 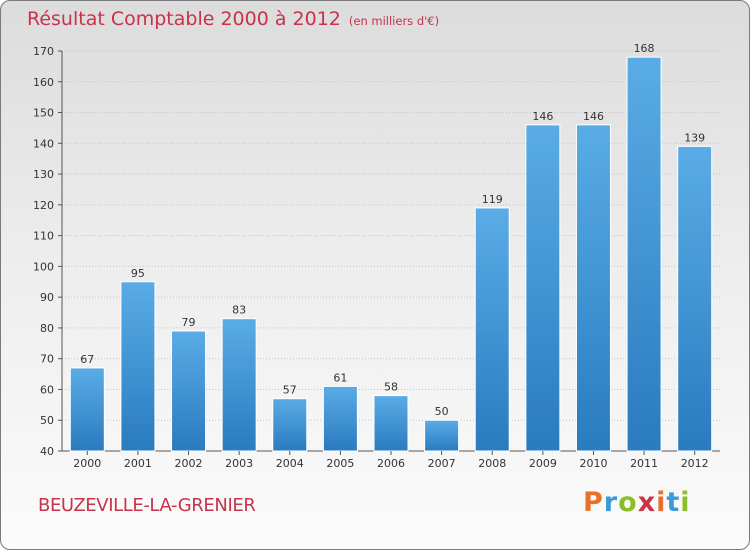 I want to click on bar-value-label: 50, so click(x=442, y=411).